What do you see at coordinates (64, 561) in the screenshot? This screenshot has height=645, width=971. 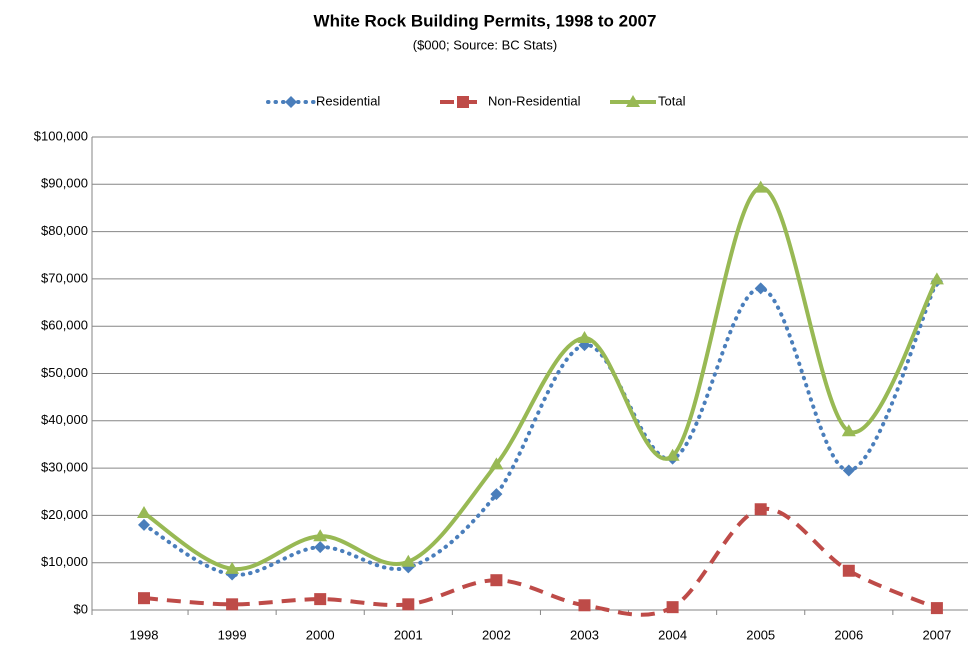 I see `y-tick-label: $10,000` at bounding box center [64, 561].